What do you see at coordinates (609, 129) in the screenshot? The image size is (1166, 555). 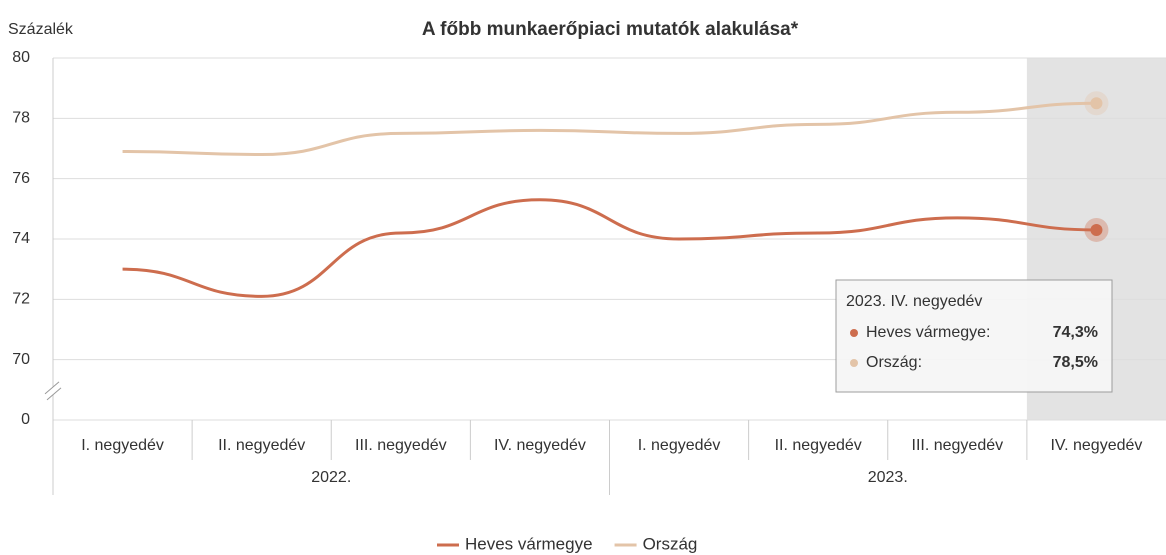 I see `series-line` at bounding box center [609, 129].